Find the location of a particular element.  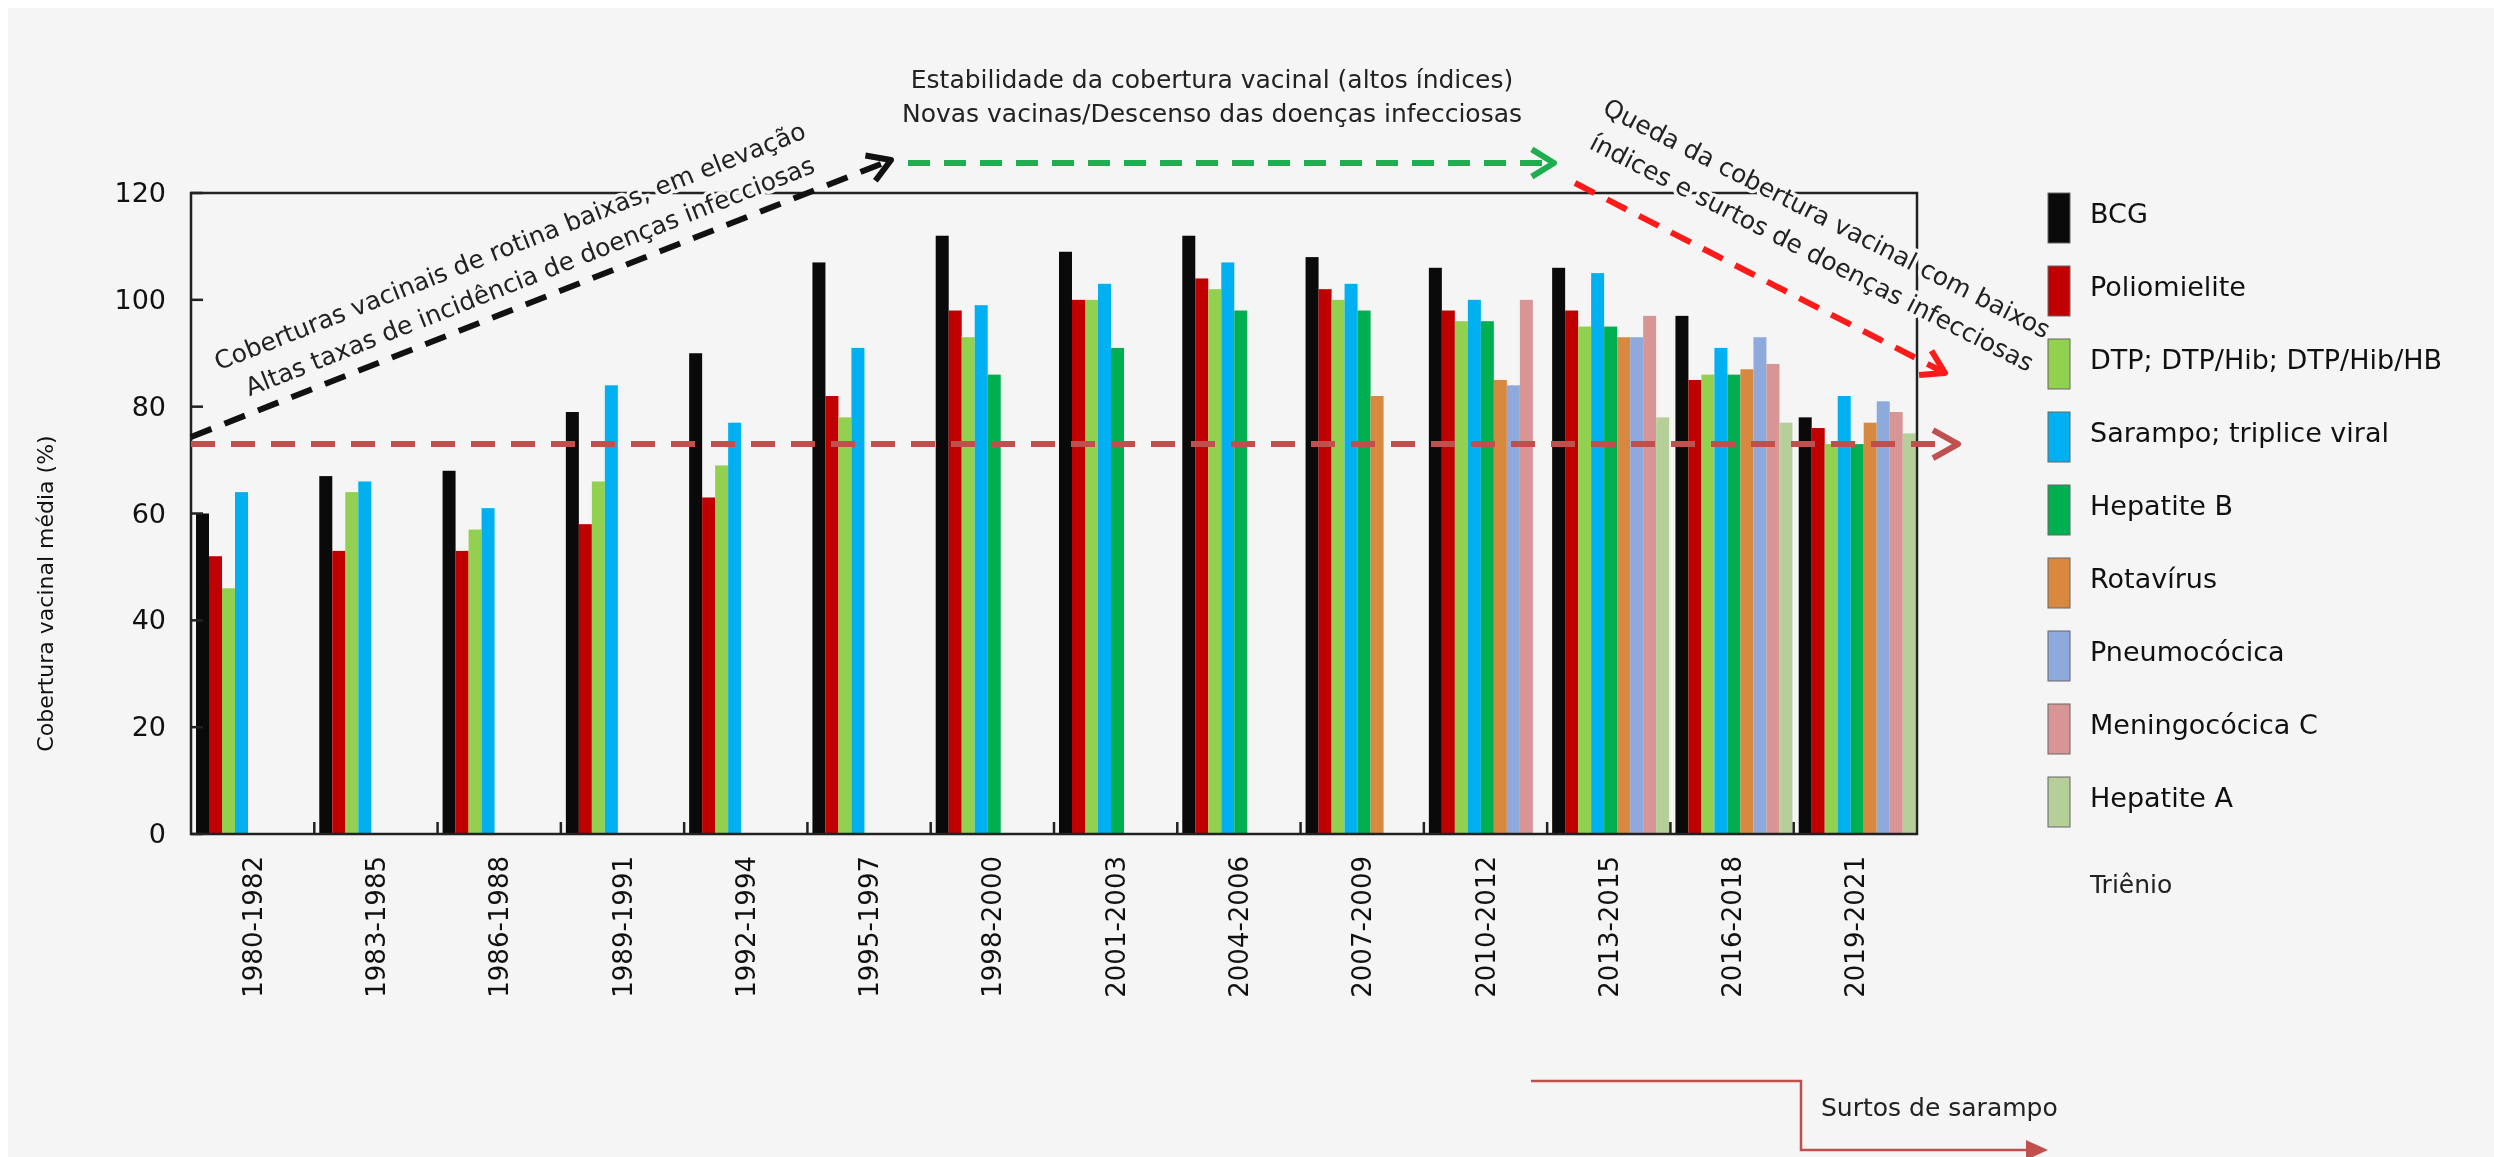

y-tick-label: 20 is located at coordinates (148, 727).